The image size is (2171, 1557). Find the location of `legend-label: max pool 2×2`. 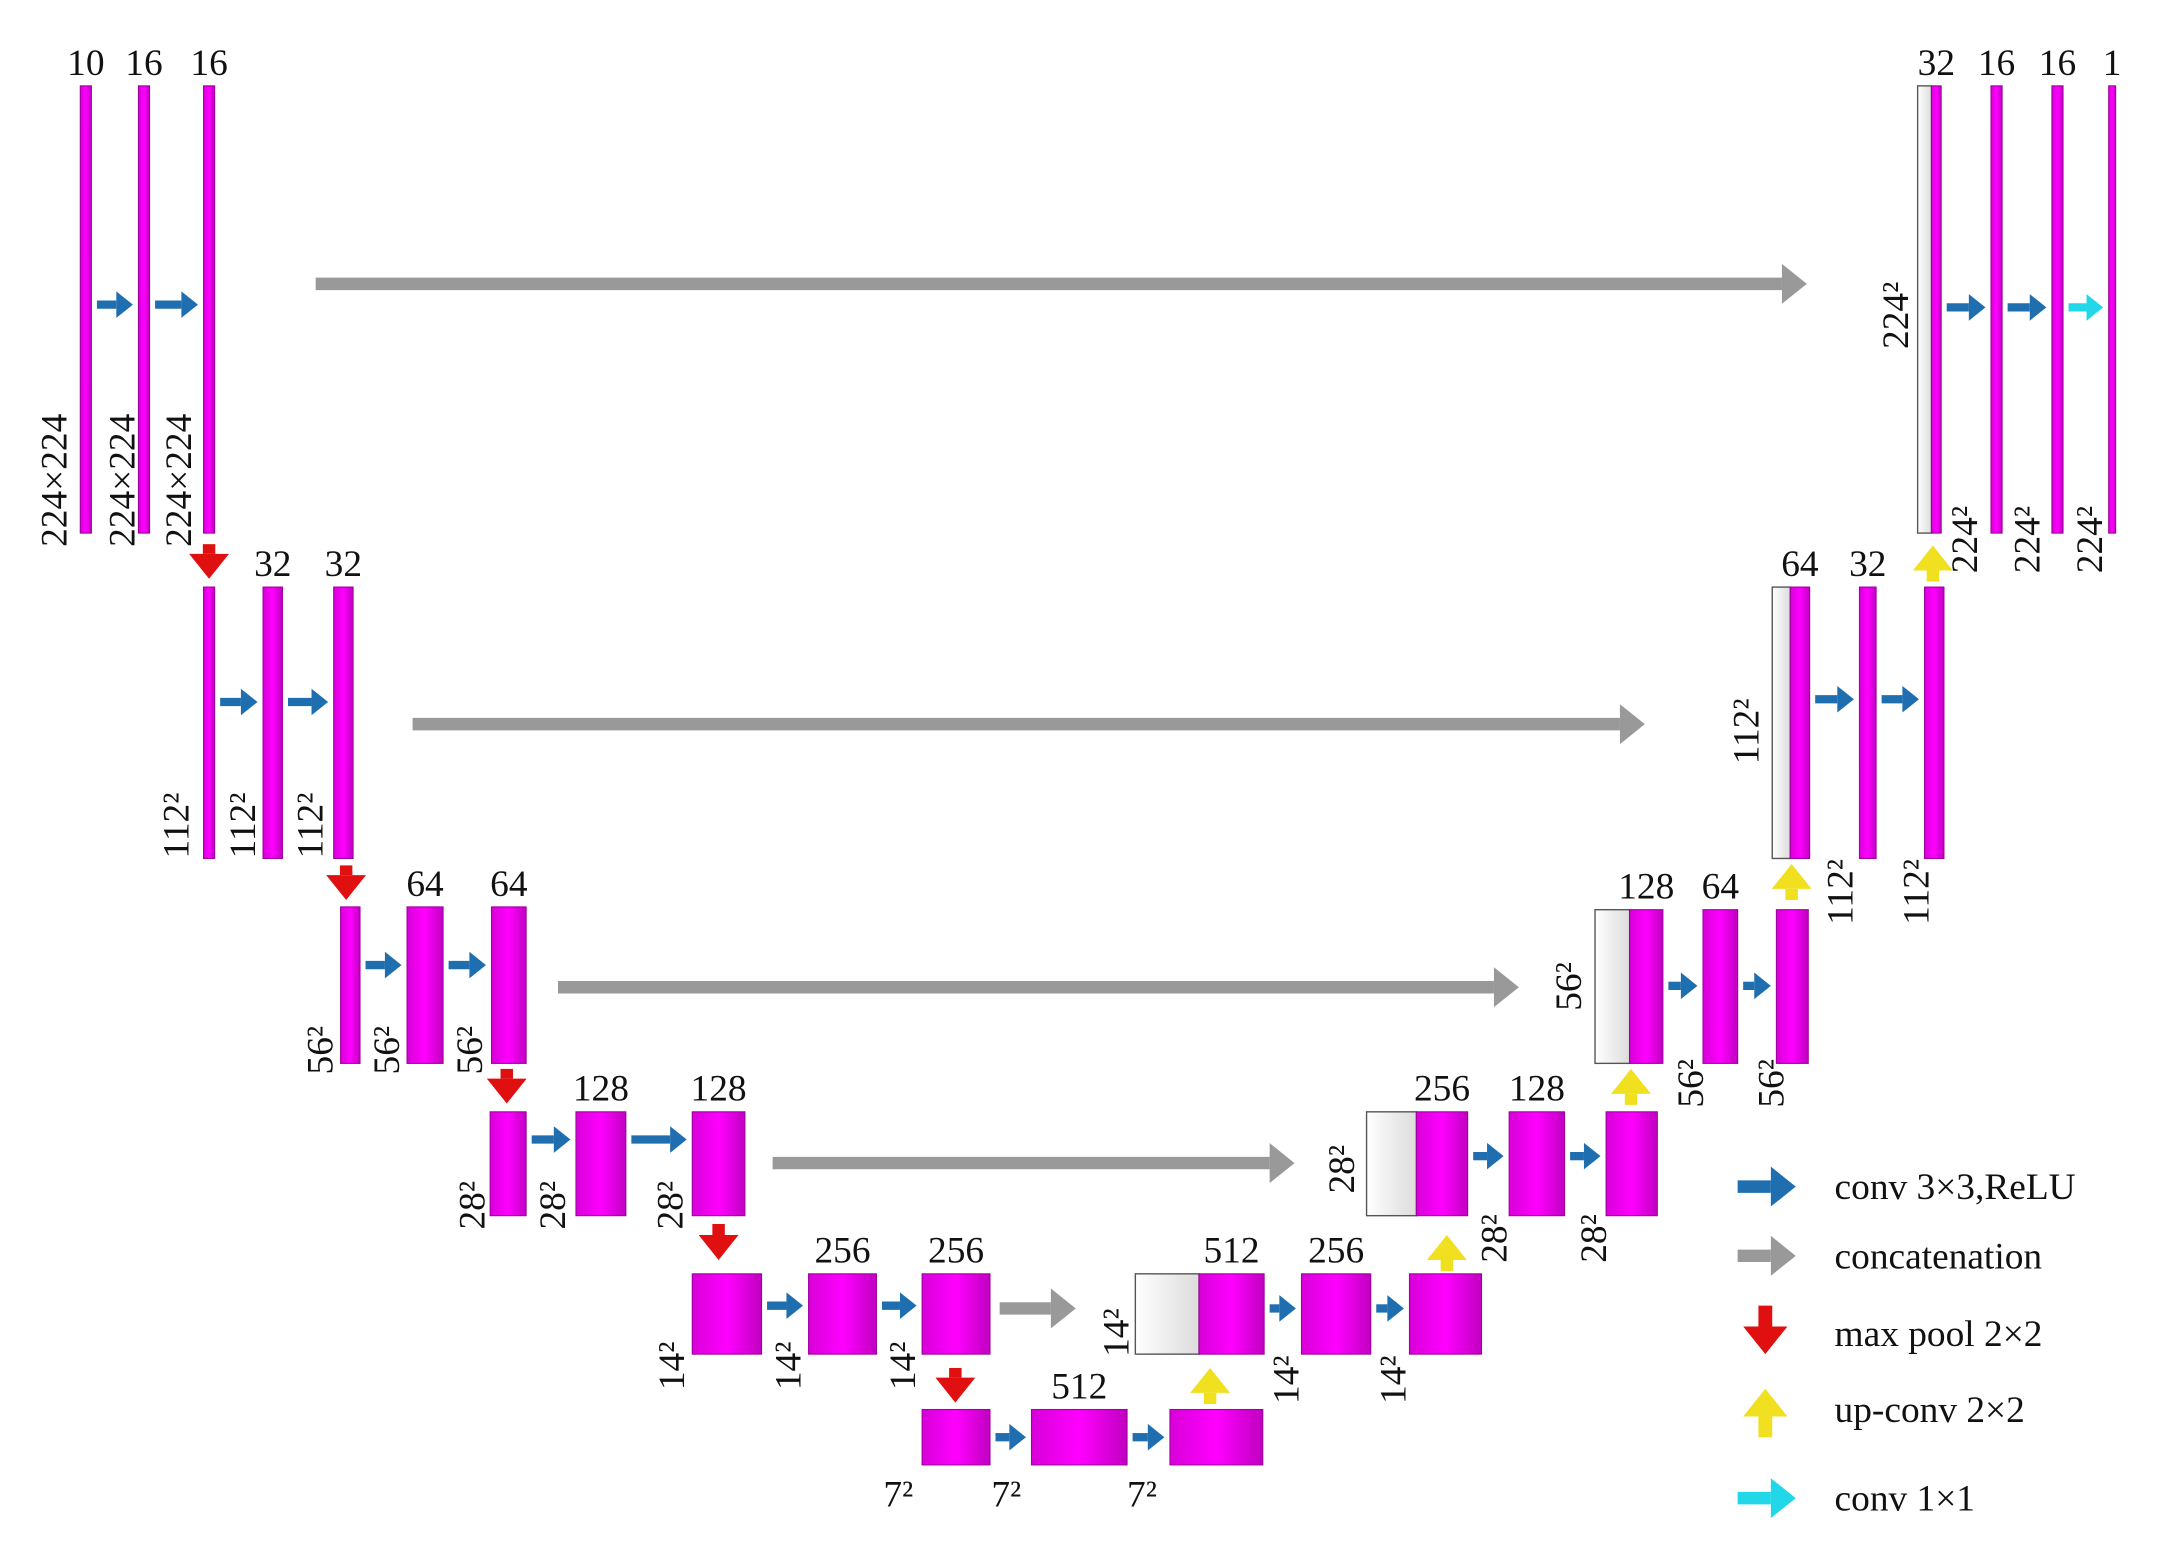

legend-label: max pool 2×2 is located at coordinates (1939, 1334).